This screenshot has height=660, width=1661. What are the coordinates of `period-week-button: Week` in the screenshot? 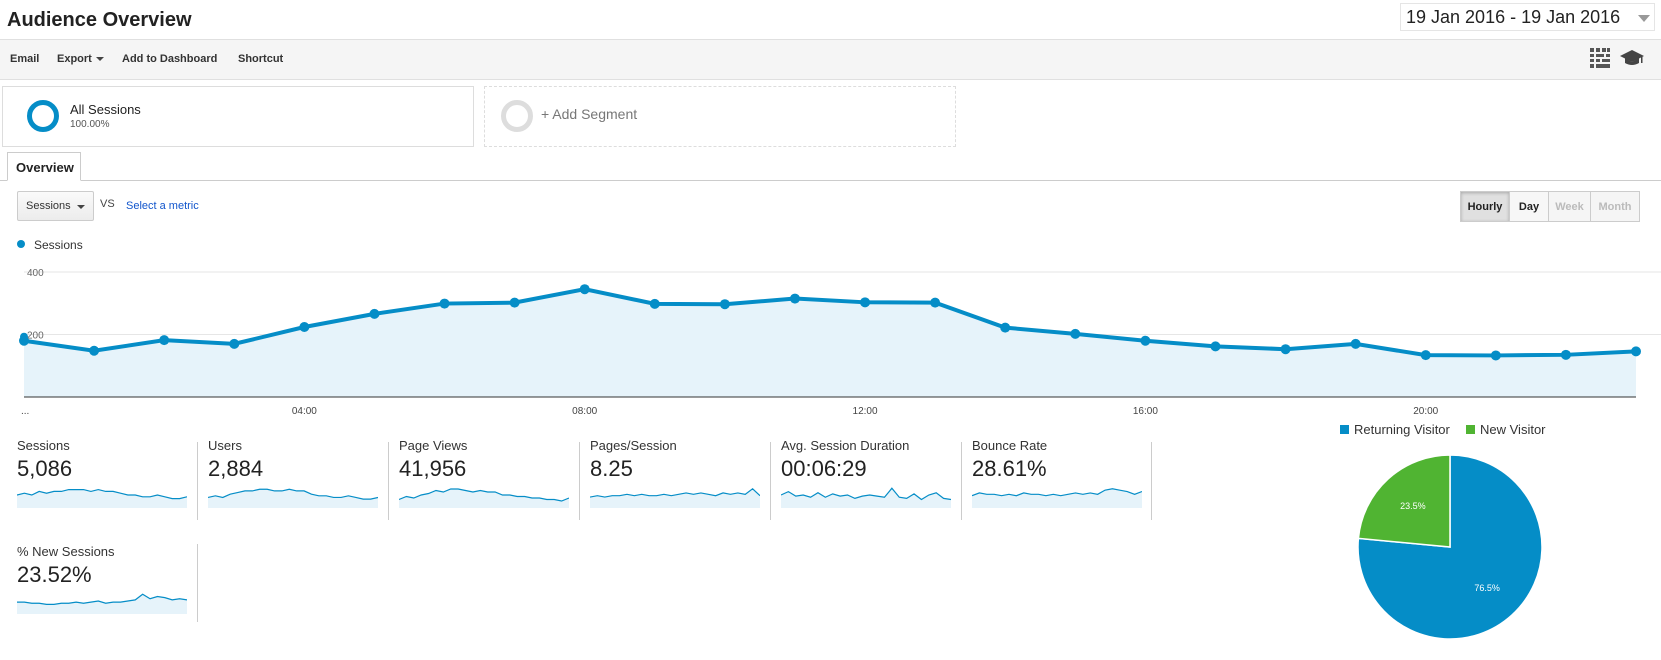 It's located at (1569, 206).